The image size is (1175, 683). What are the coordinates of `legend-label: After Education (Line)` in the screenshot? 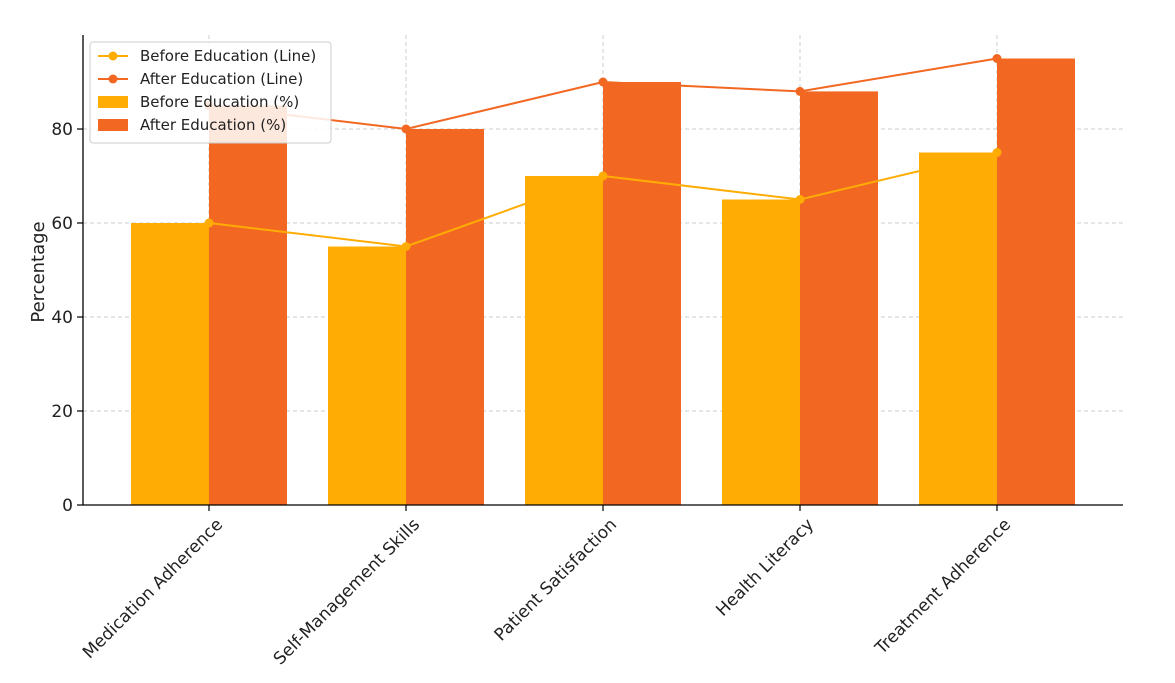 It's located at (221, 79).